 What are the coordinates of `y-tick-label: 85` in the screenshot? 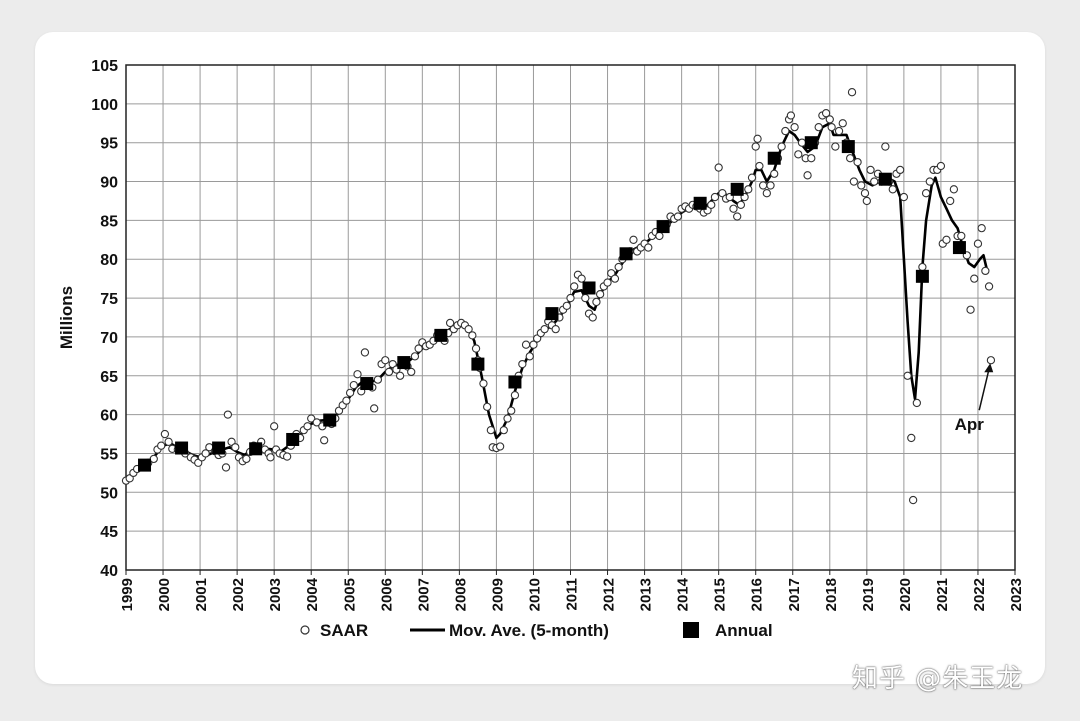 It's located at (109, 221).